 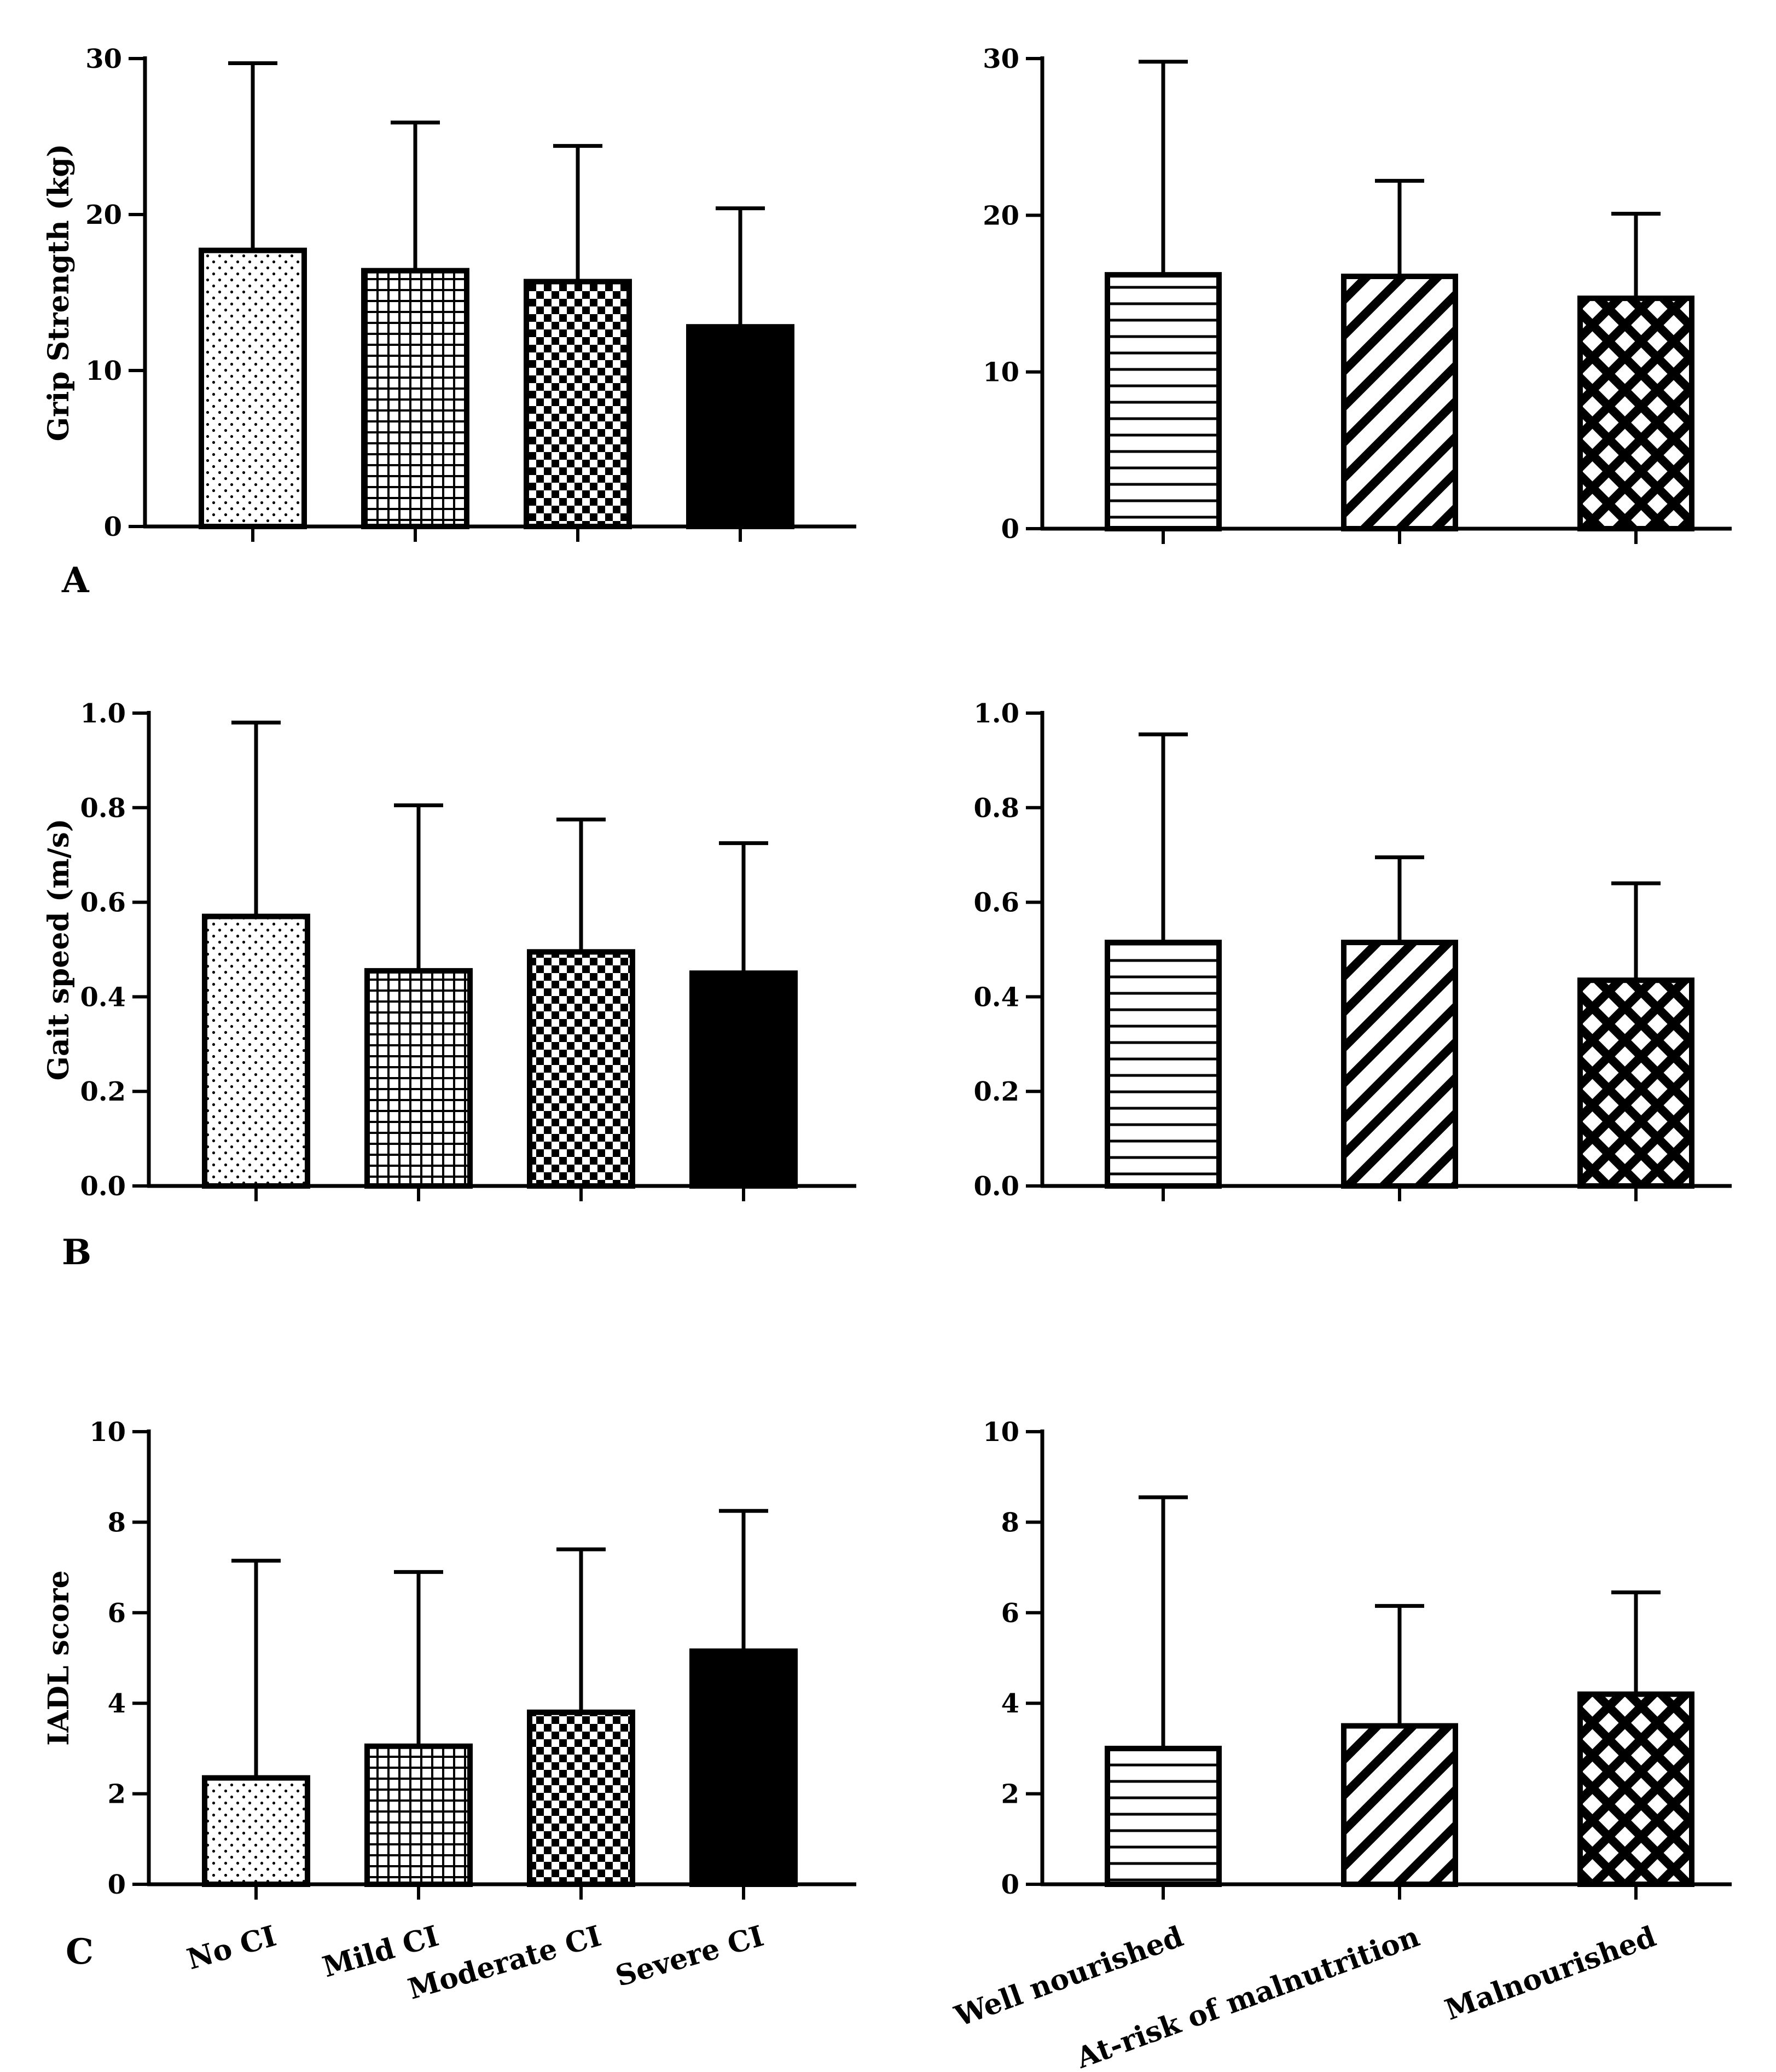 What do you see at coordinates (80, 1951) in the screenshot?
I see `panel-label-c: C` at bounding box center [80, 1951].